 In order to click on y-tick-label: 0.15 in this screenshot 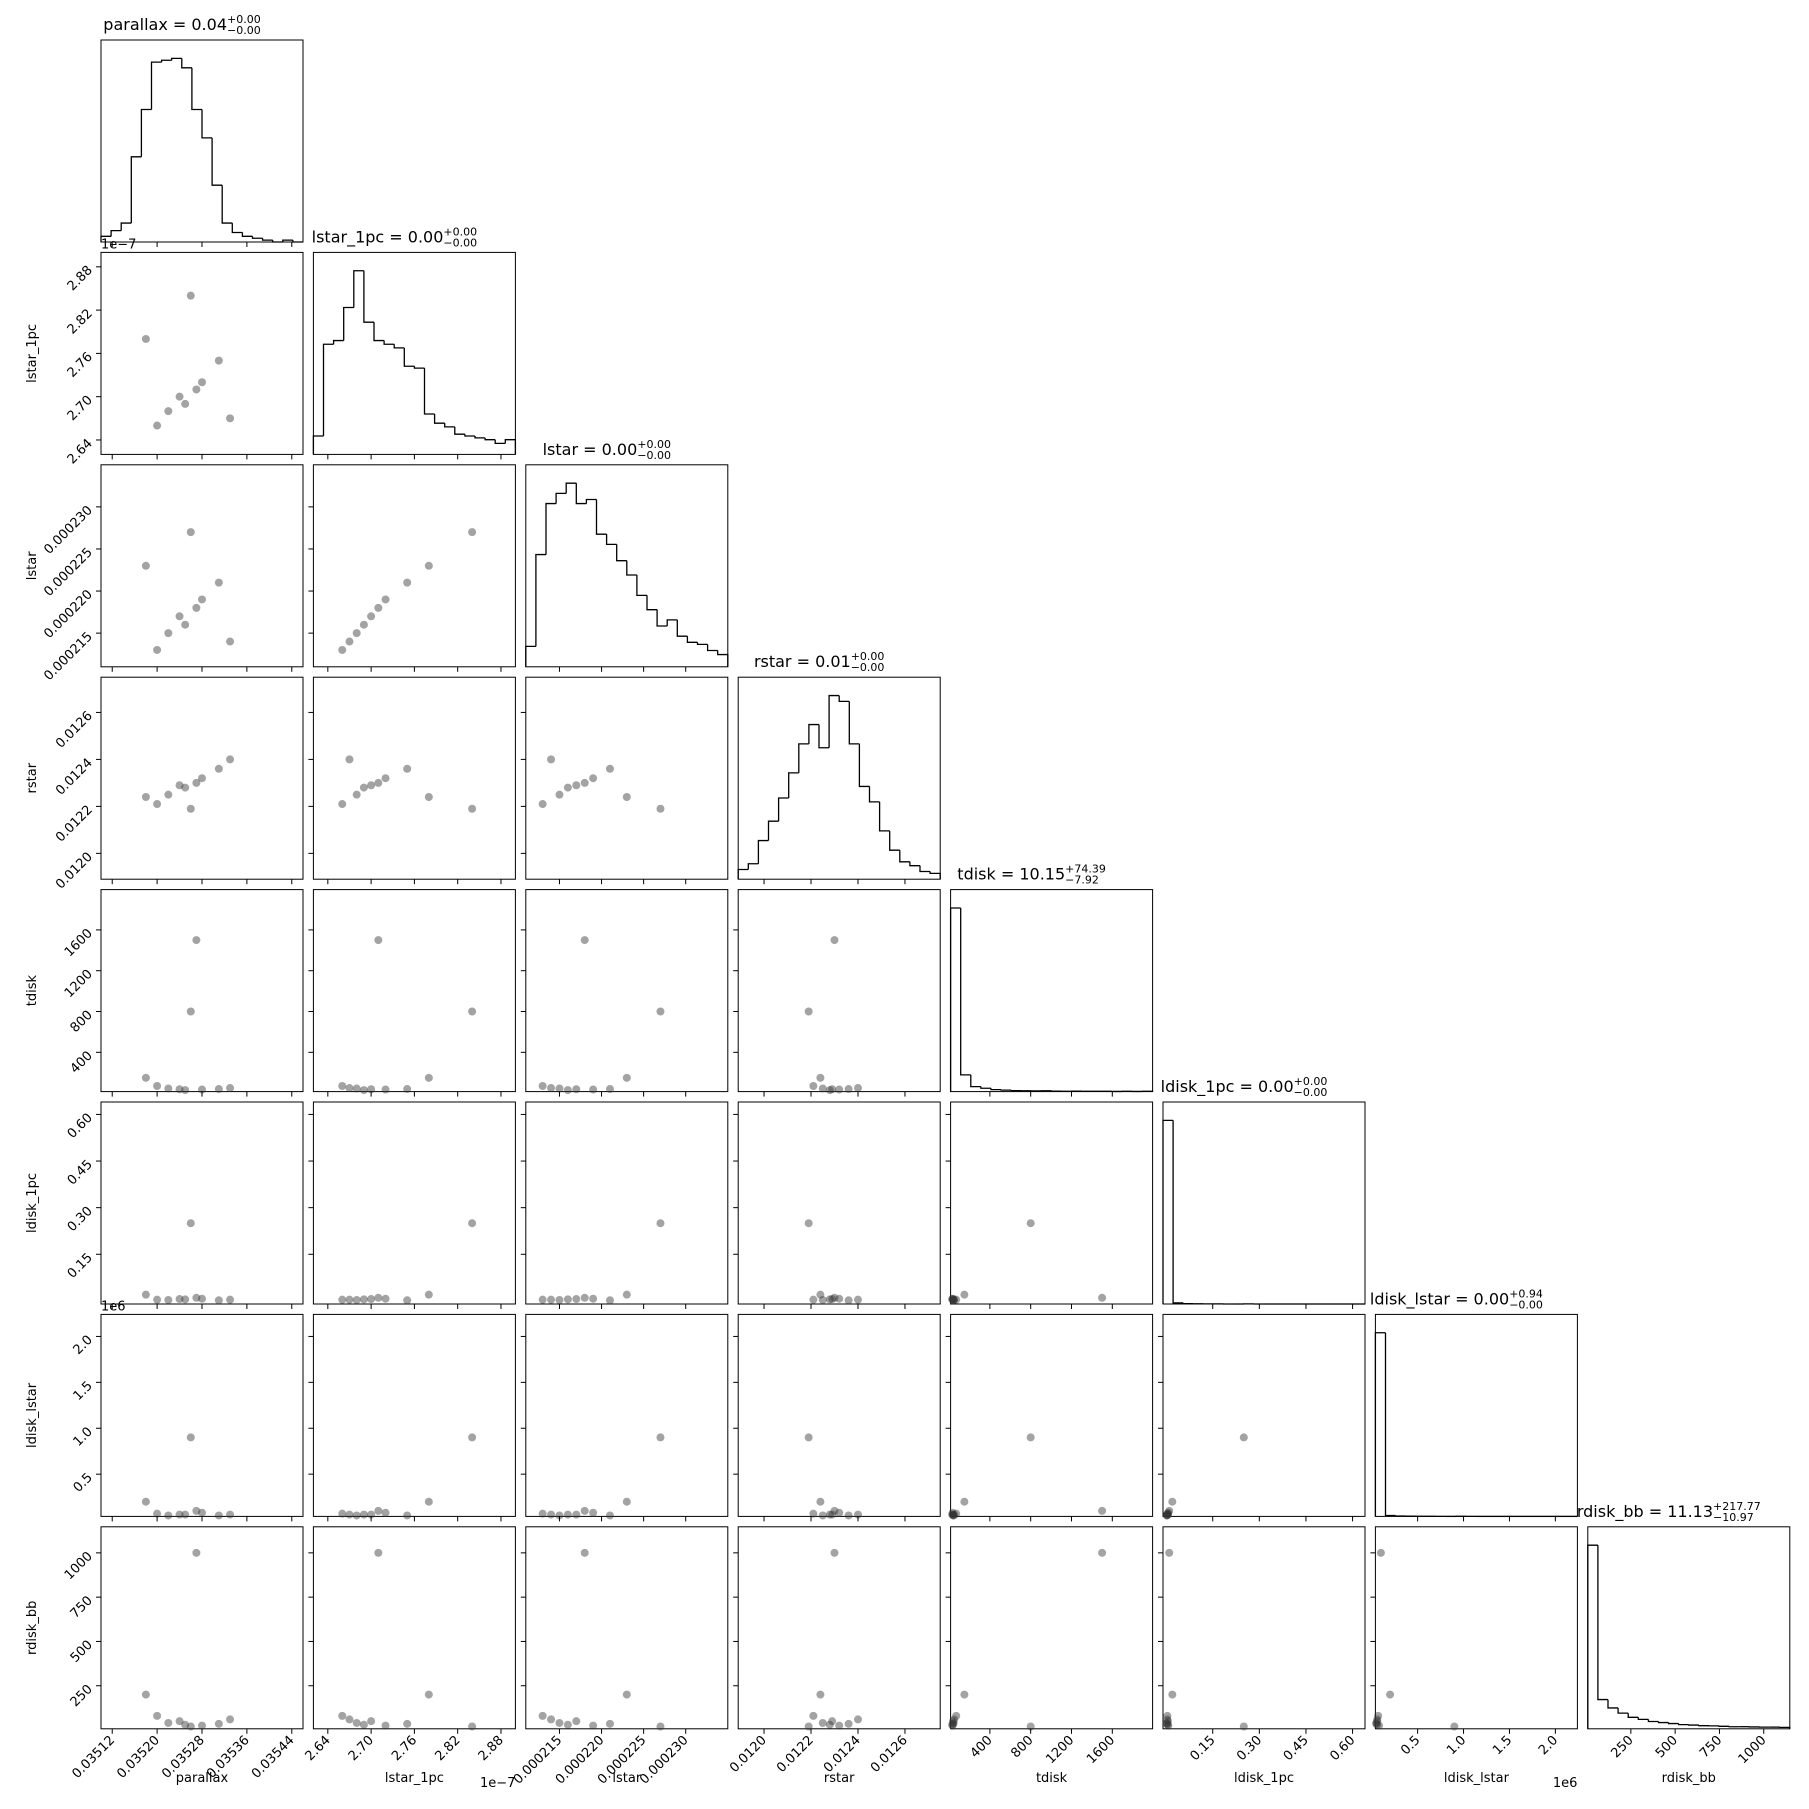, I will do `click(80, 1265)`.